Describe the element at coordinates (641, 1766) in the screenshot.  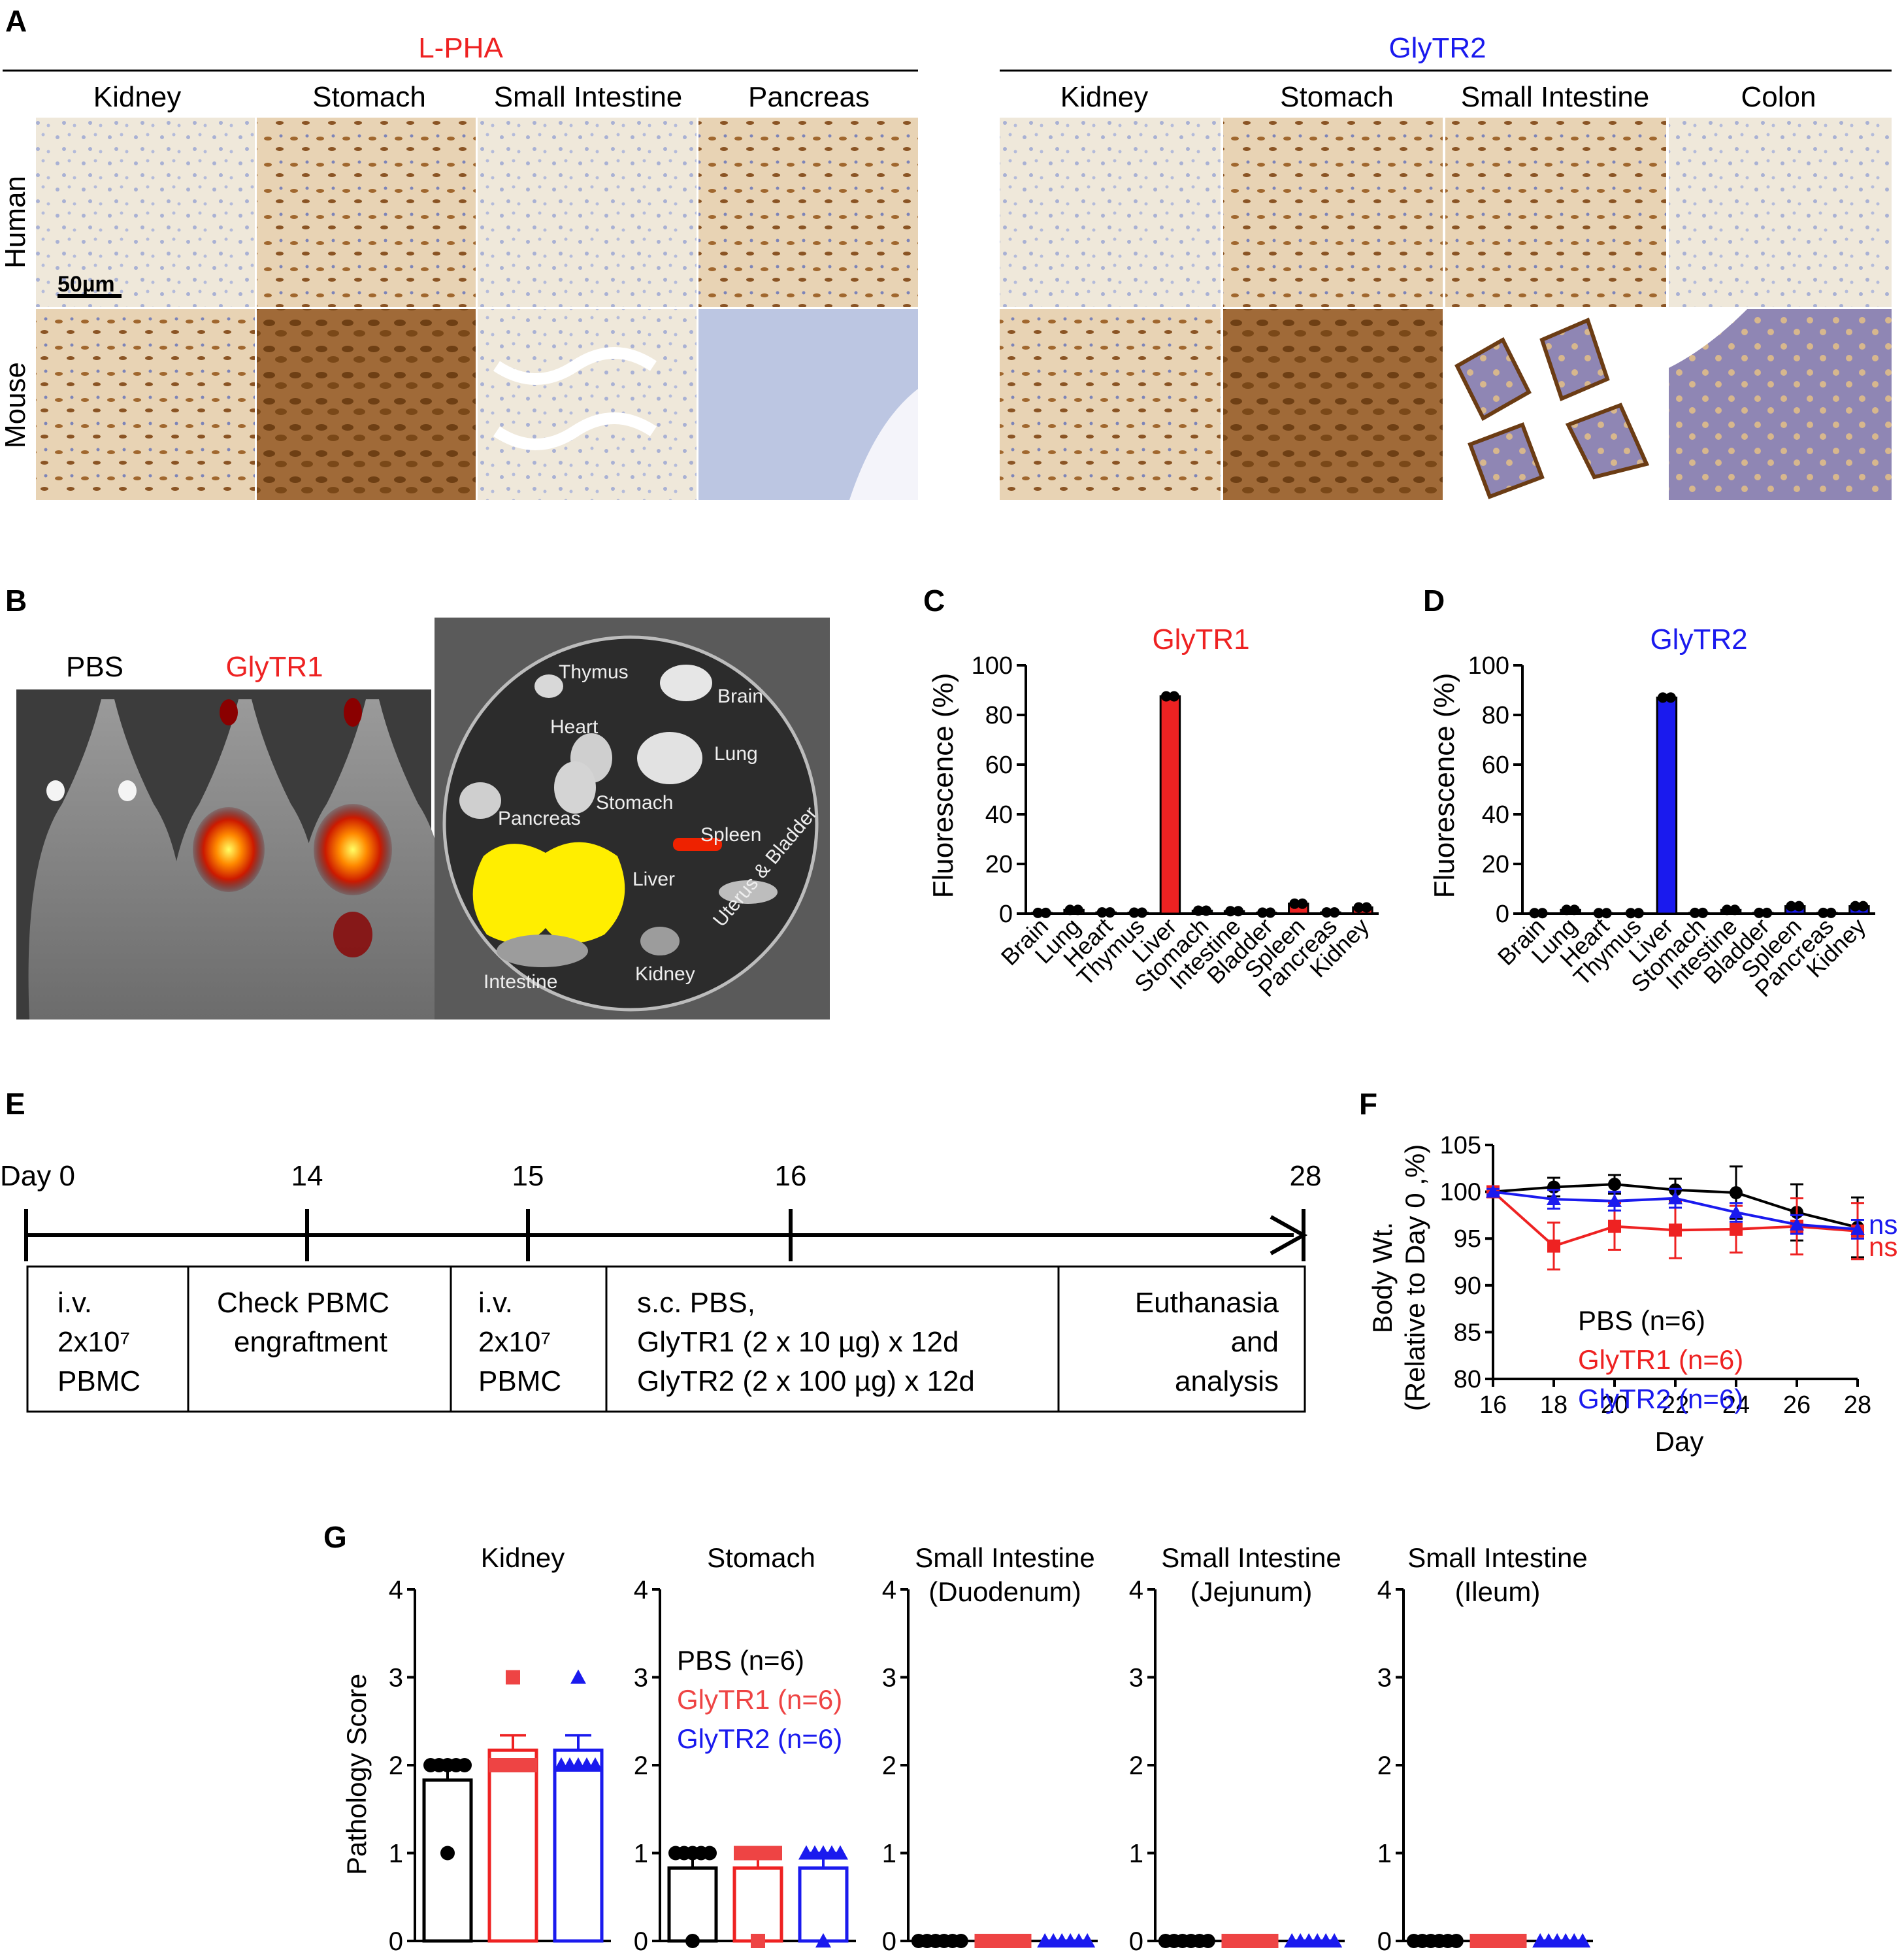
I see `y-tick-label: 2` at that location.